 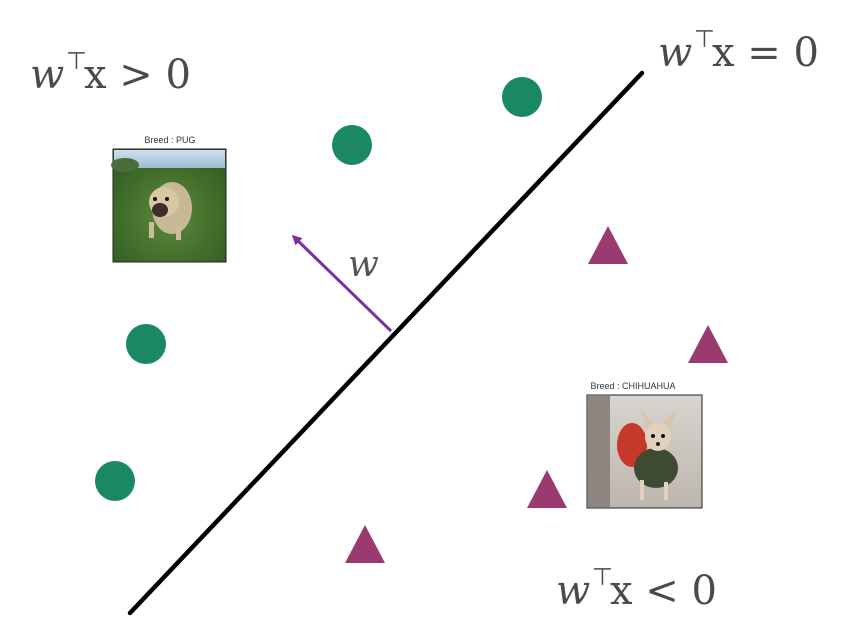 I want to click on positive-lhs: w, so click(x=47, y=75).